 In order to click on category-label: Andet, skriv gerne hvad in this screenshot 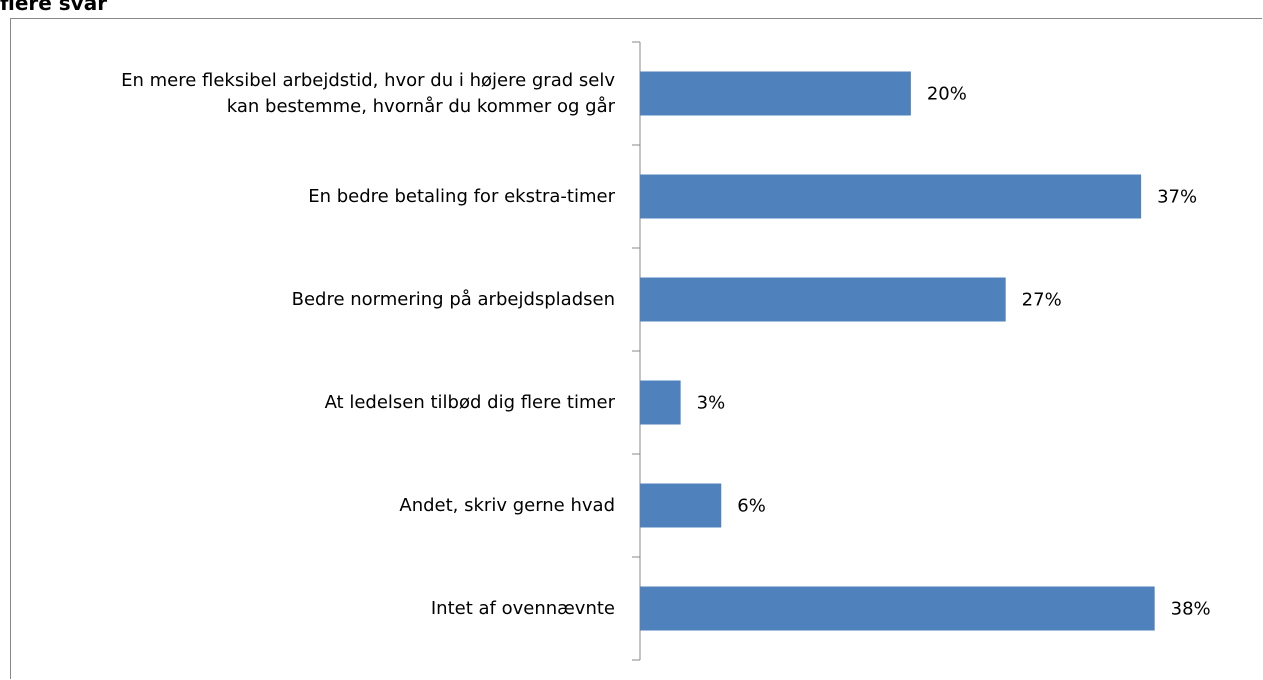, I will do `click(507, 505)`.